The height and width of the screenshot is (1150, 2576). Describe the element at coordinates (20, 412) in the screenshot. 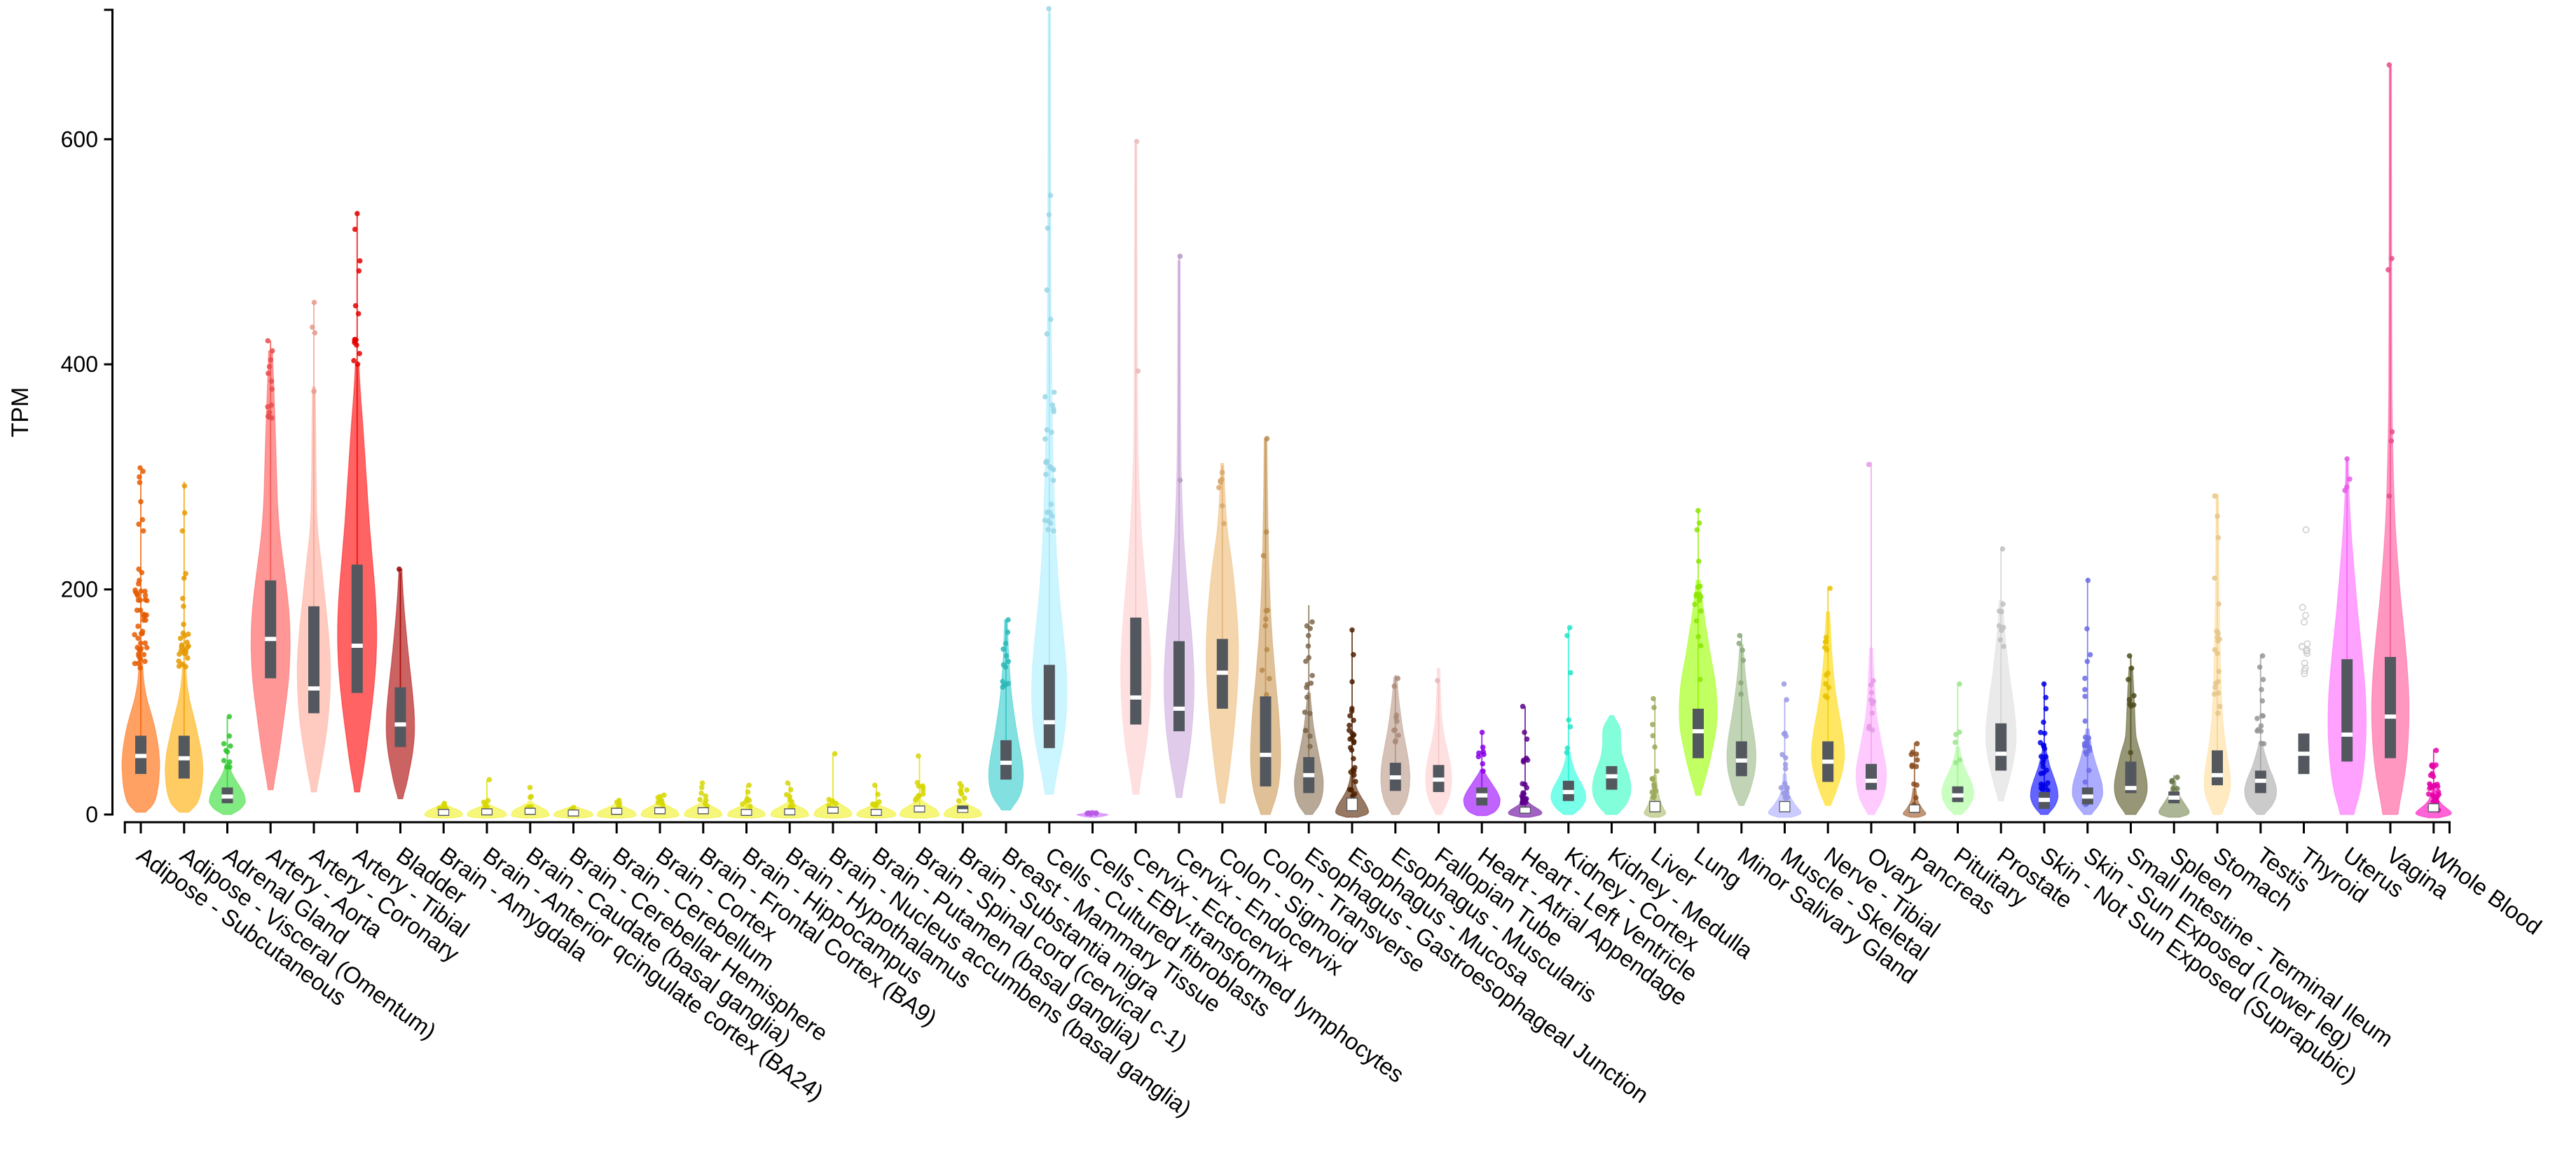

I see `svg-text: TPM` at that location.